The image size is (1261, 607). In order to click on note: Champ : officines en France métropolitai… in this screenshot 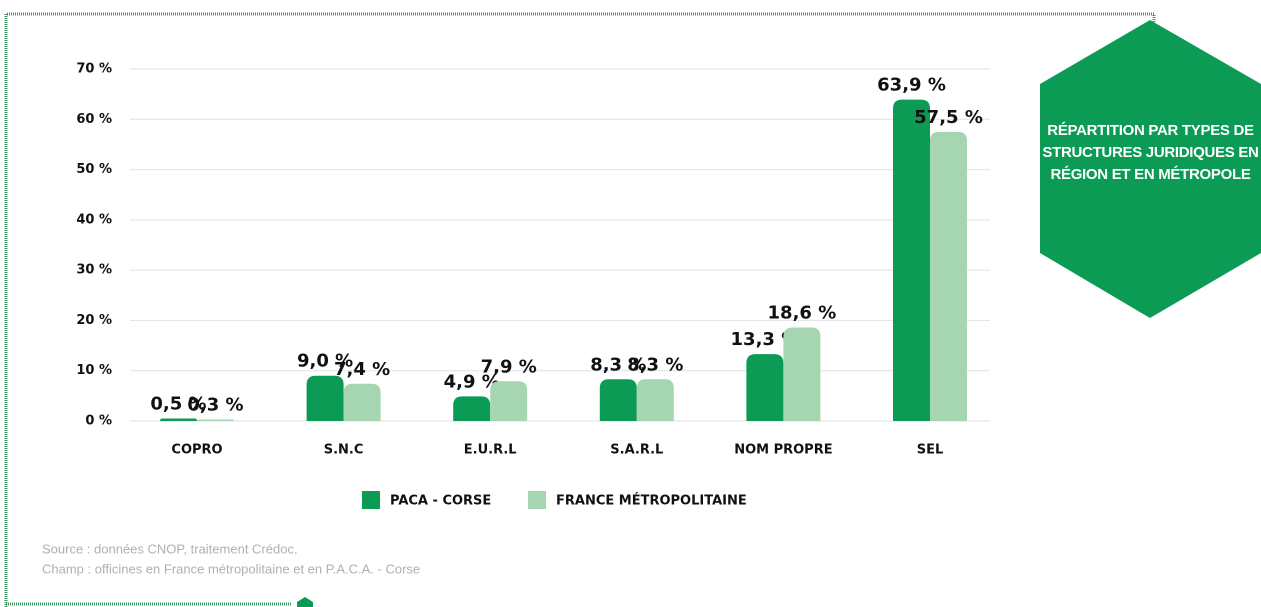, I will do `click(231, 568)`.